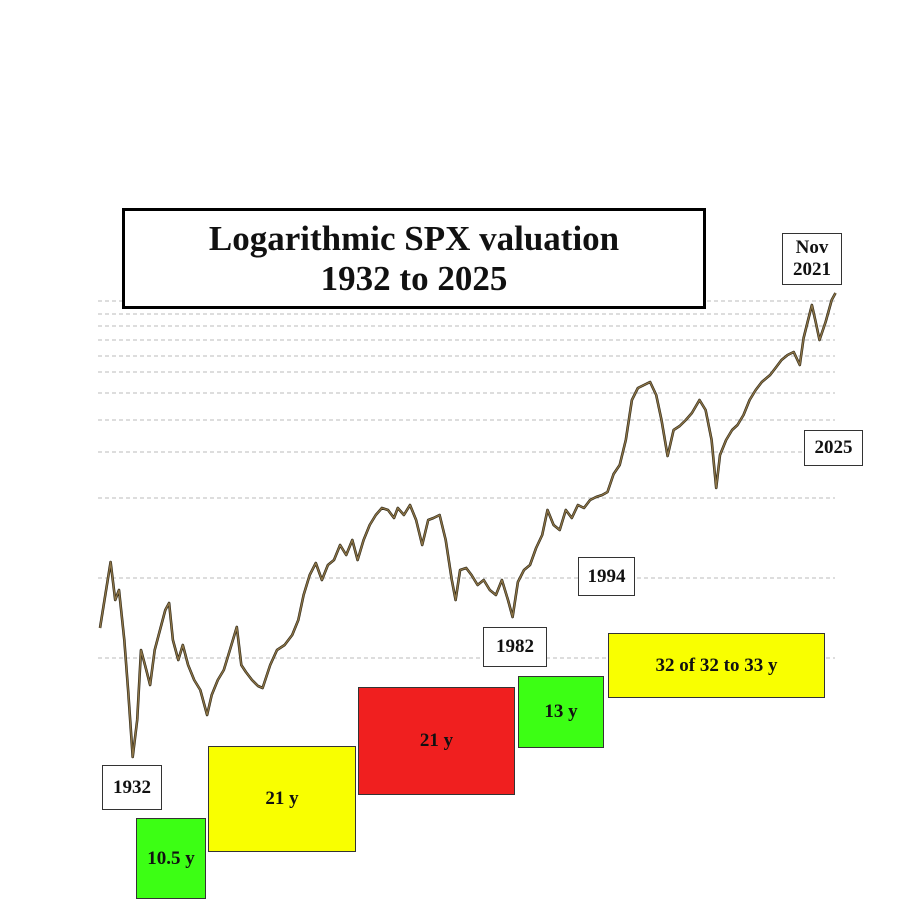  What do you see at coordinates (833, 448) in the screenshot?
I see `annotation-label: 2025` at bounding box center [833, 448].